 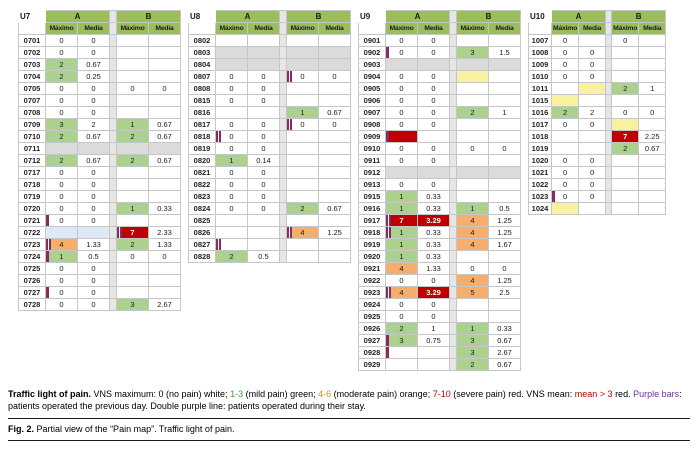 I want to click on room-id: 0918, so click(x=372, y=232).